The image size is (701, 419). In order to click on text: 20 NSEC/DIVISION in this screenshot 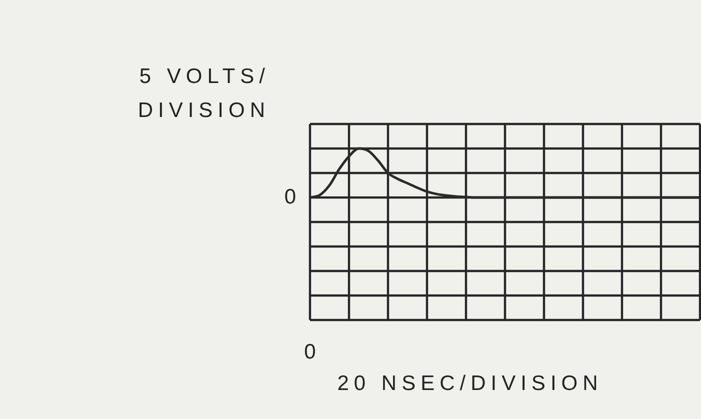, I will do `click(470, 384)`.